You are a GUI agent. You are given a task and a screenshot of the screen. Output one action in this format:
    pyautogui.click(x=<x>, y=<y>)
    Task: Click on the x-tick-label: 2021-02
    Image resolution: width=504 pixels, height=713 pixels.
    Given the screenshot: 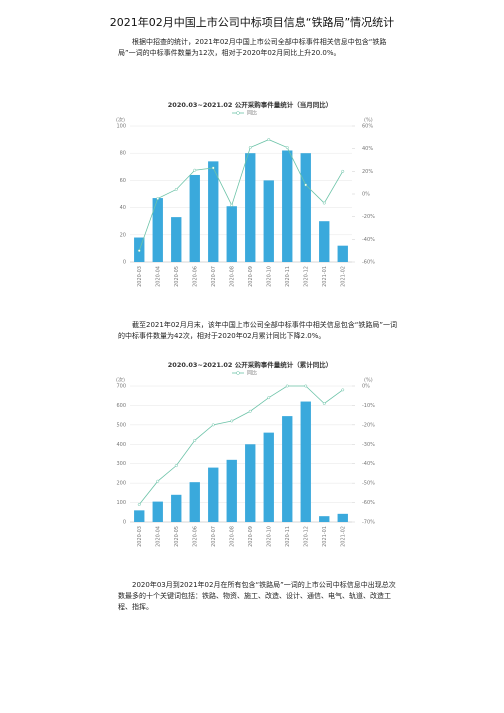 What is the action you would take?
    pyautogui.click(x=343, y=536)
    